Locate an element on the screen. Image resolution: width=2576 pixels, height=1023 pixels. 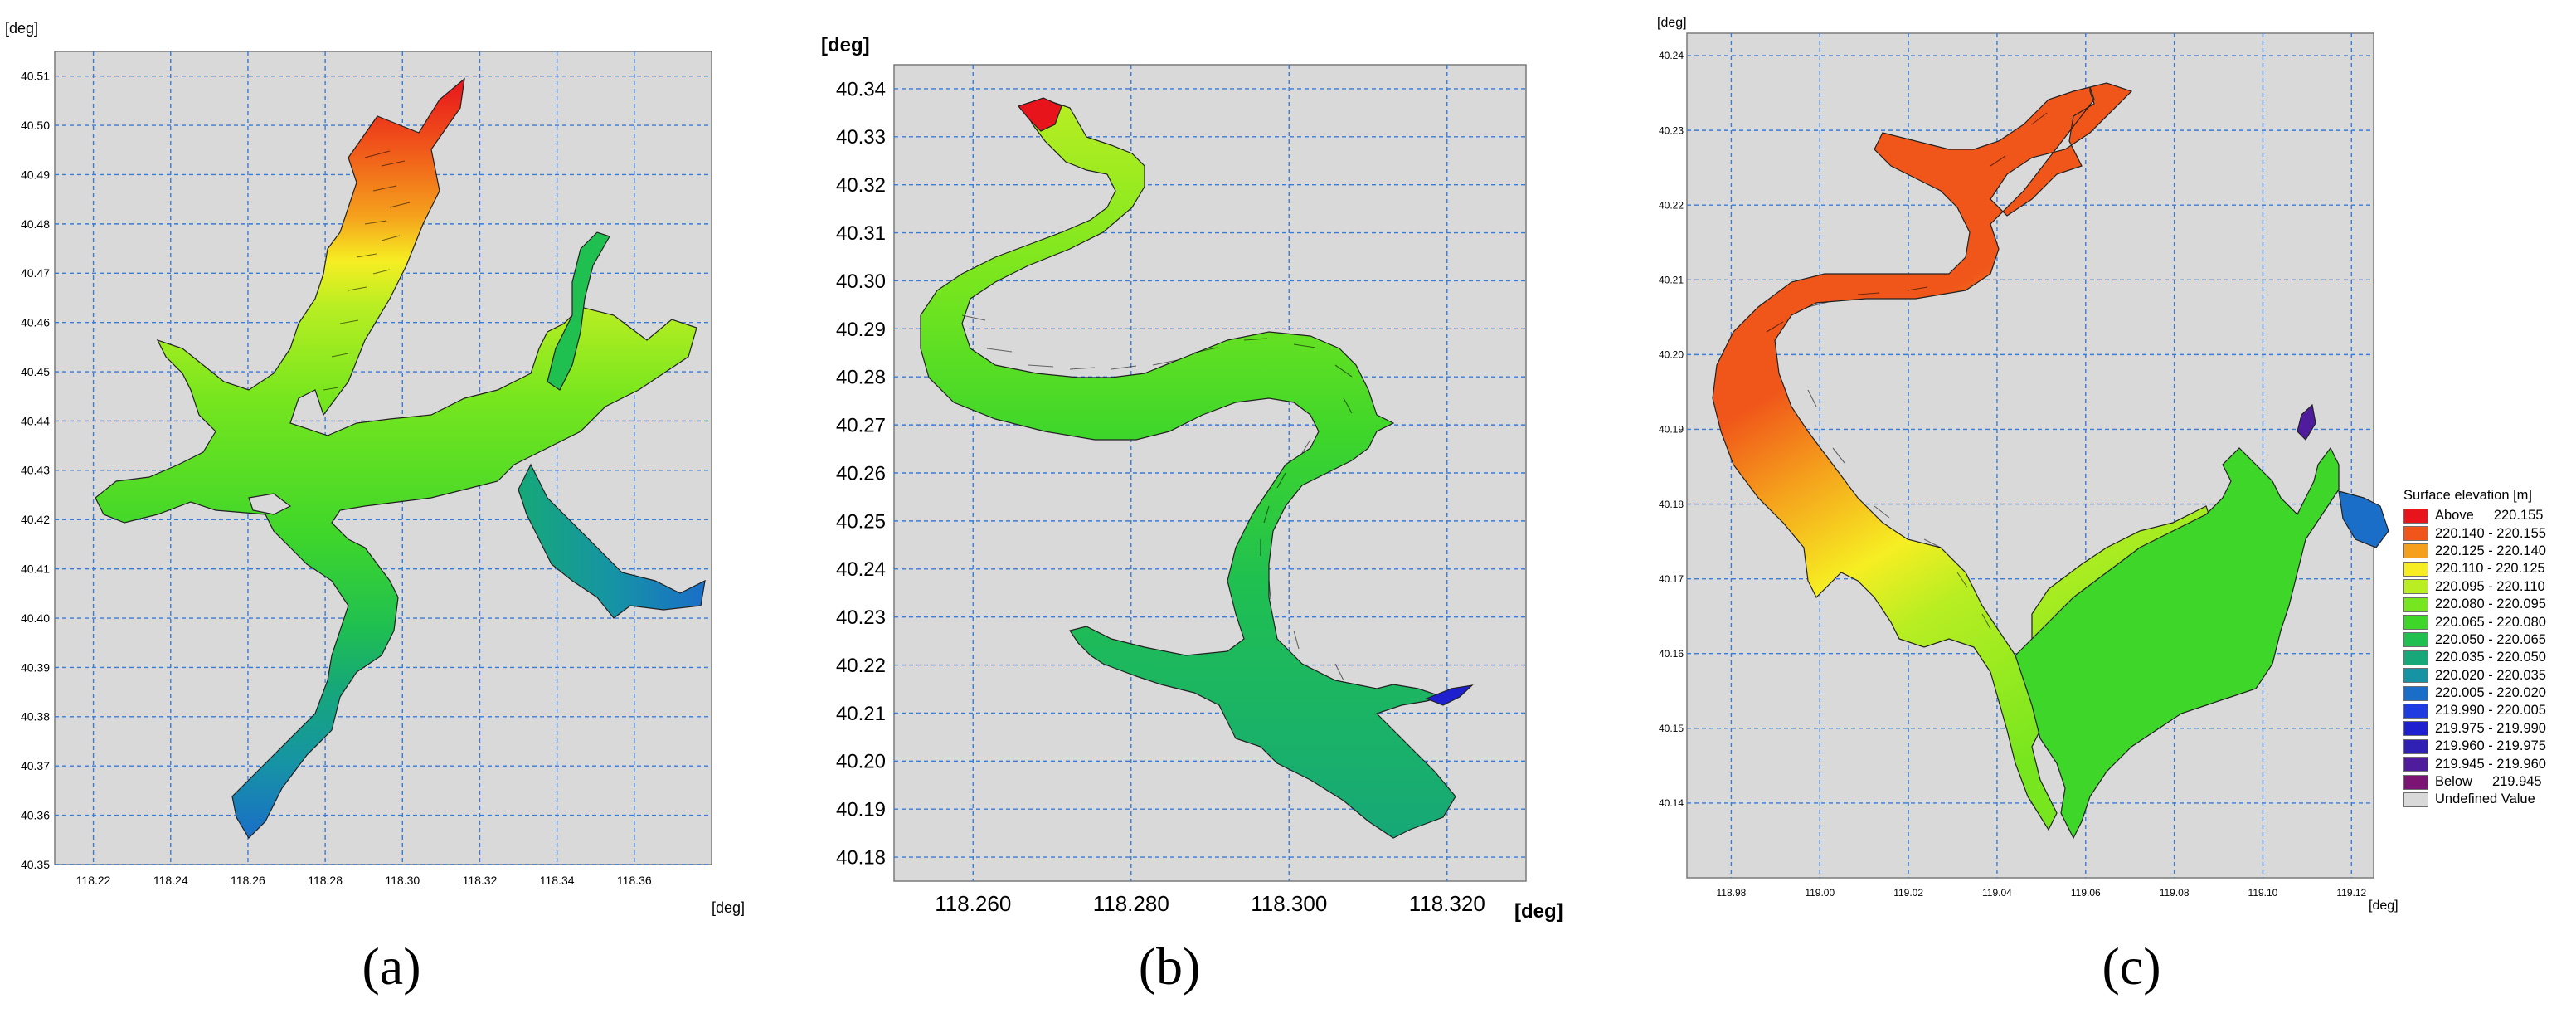
y-tick-label: 40.47 is located at coordinates (35, 273).